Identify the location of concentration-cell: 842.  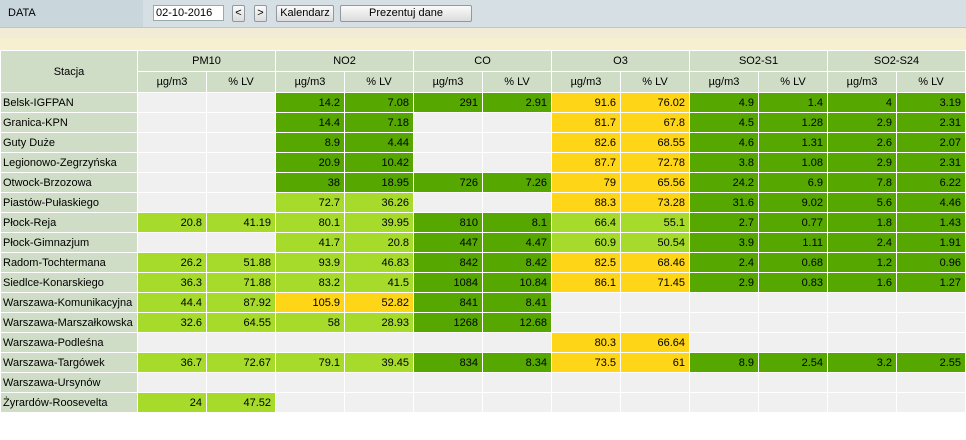
(448, 262).